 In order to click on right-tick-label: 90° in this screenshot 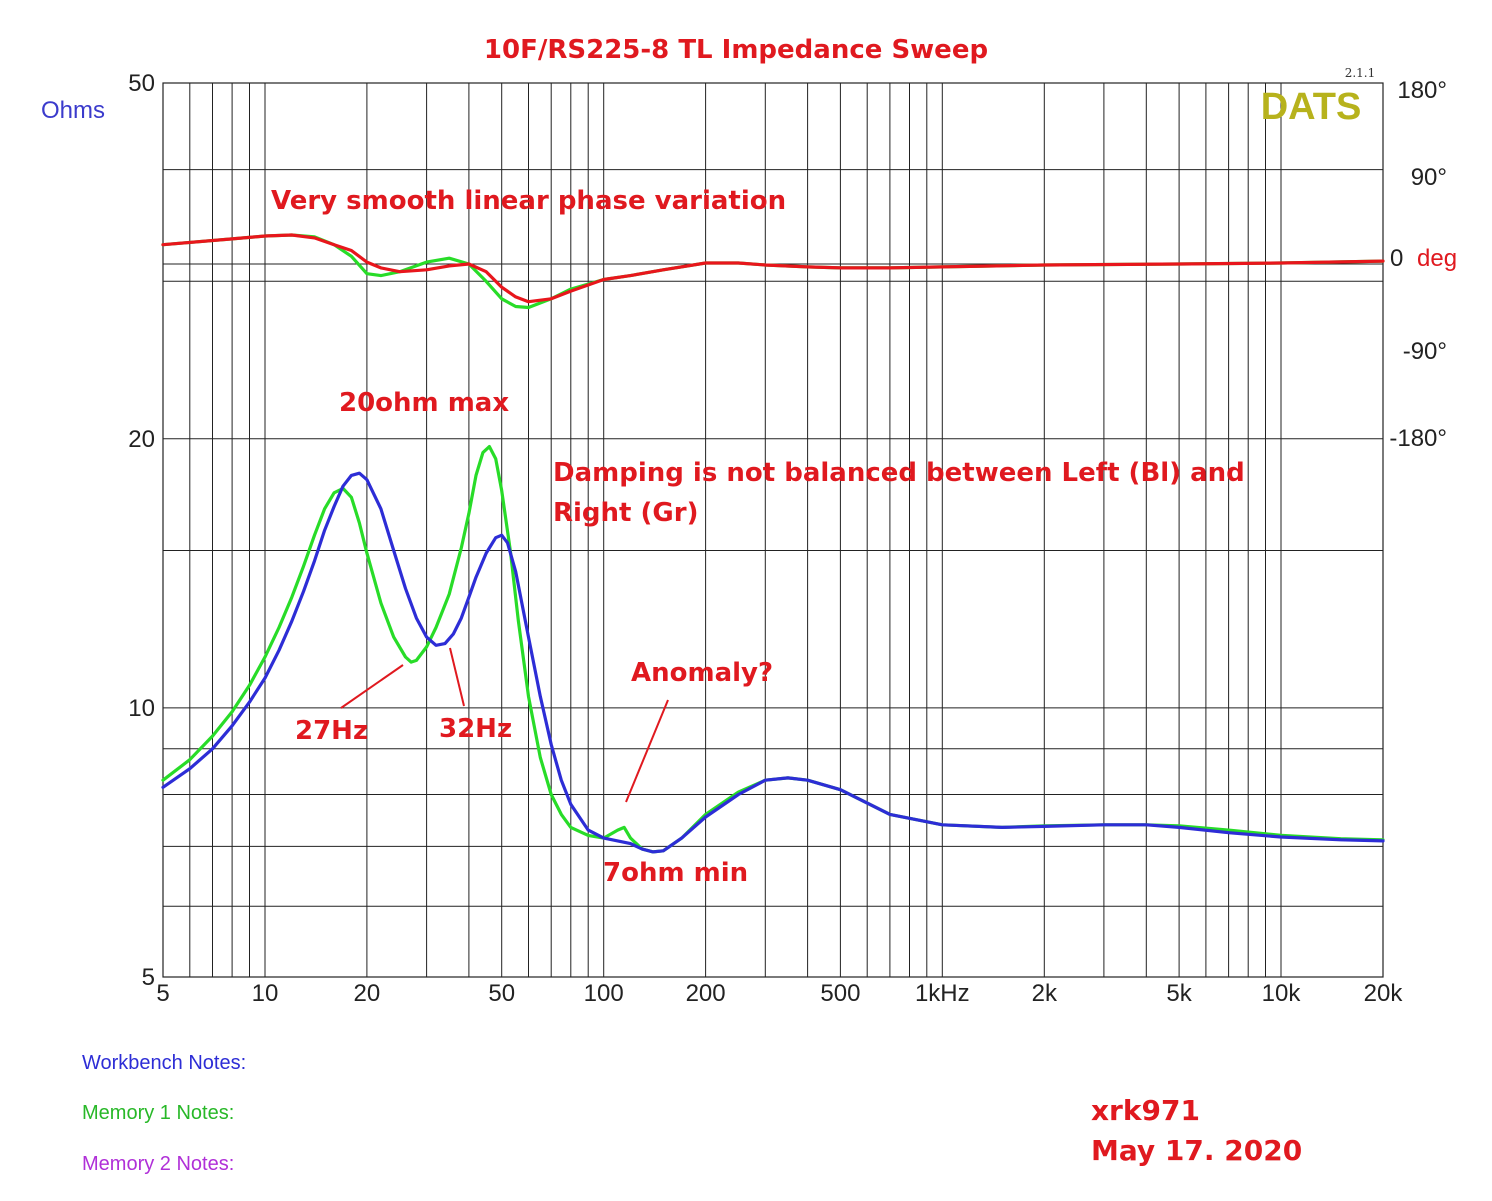, I will do `click(1429, 177)`.